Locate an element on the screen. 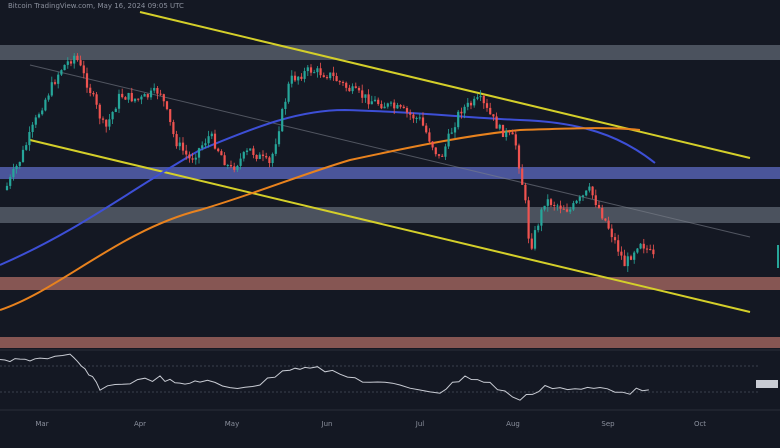  resistance-zone is located at coordinates (390, 215).